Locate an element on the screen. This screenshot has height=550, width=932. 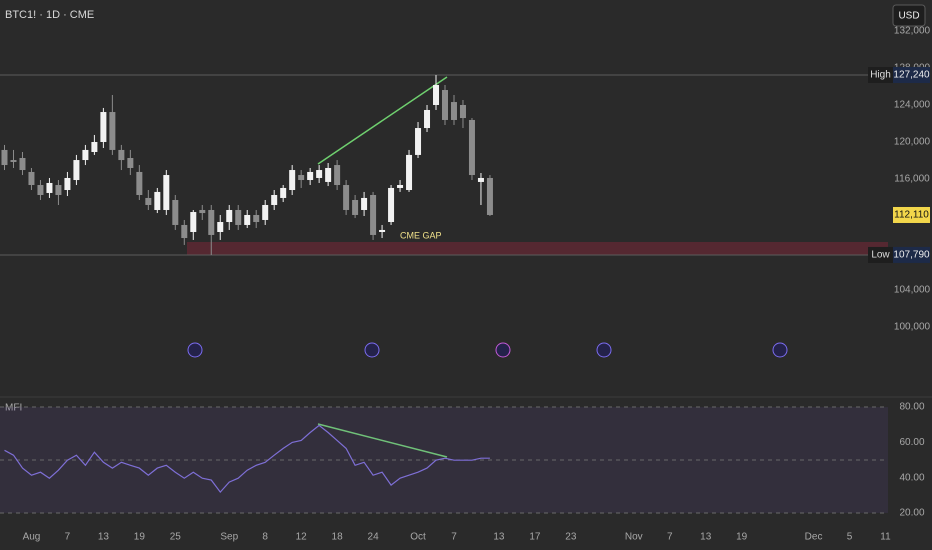
currency-button is located at coordinates (909, 15).